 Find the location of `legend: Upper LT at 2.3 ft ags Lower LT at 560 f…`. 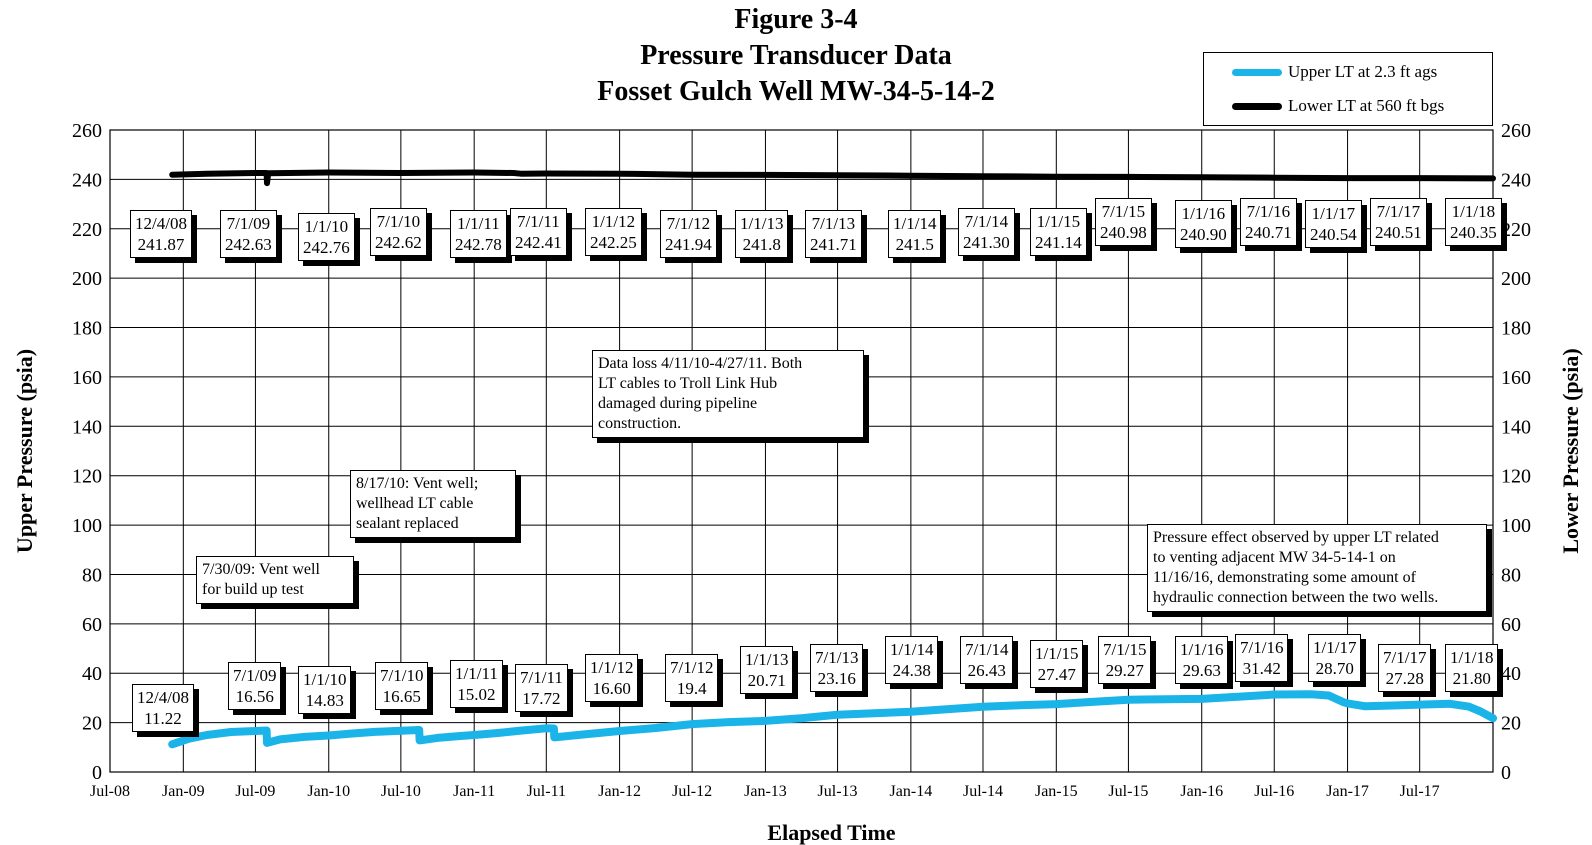

legend: Upper LT at 2.3 ft ags Lower LT at 560 f… is located at coordinates (1348, 89).